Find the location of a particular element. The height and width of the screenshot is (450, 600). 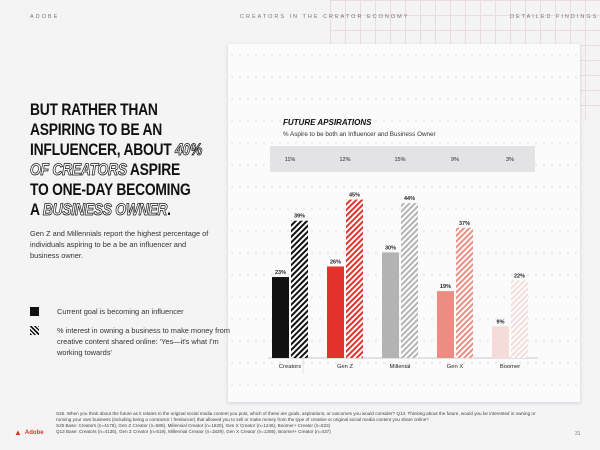

data-label: 45% is located at coordinates (354, 196).